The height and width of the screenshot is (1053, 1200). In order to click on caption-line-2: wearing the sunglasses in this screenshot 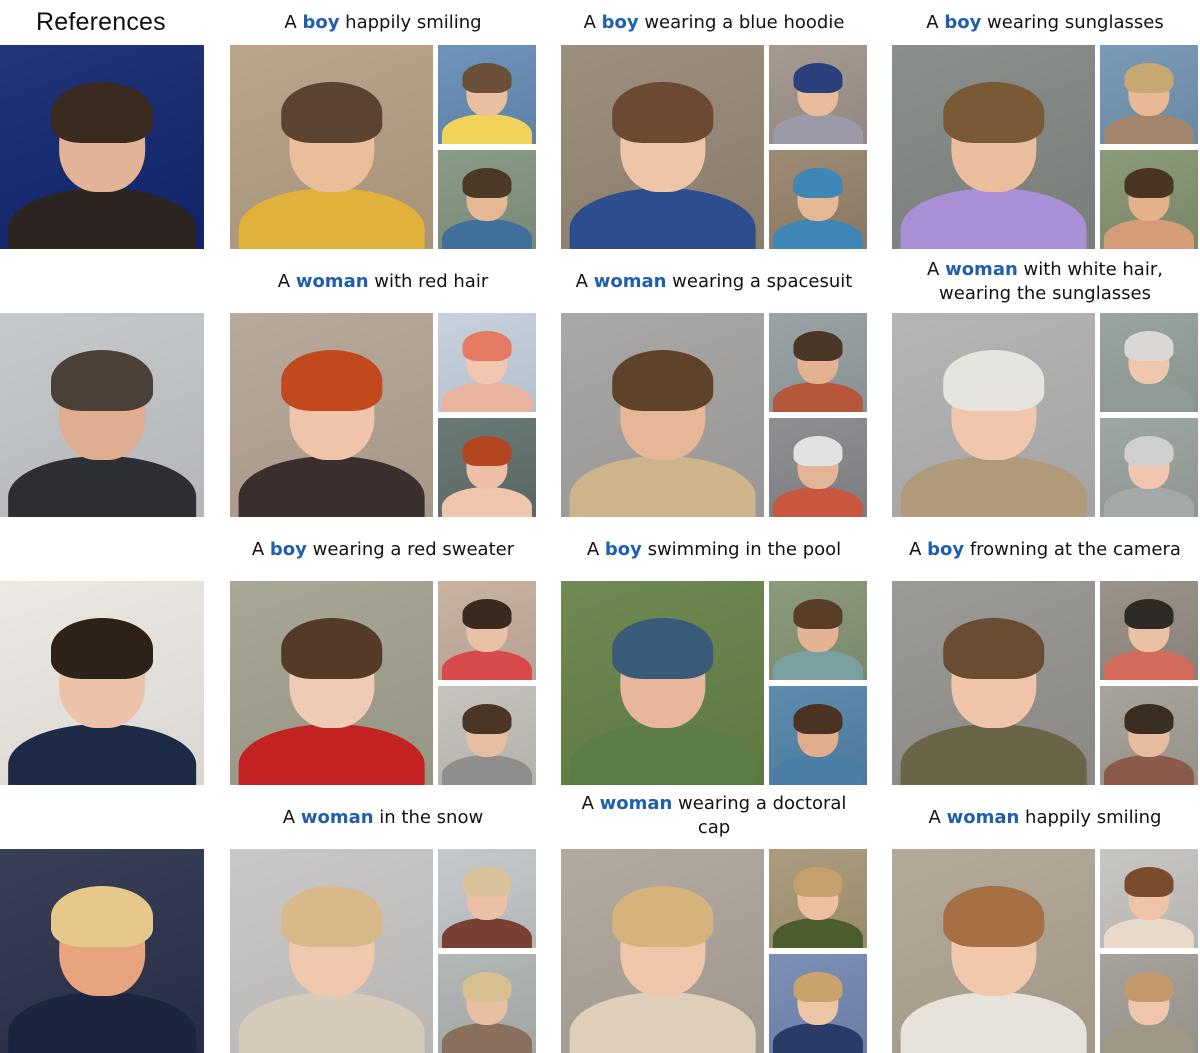, I will do `click(1045, 293)`.